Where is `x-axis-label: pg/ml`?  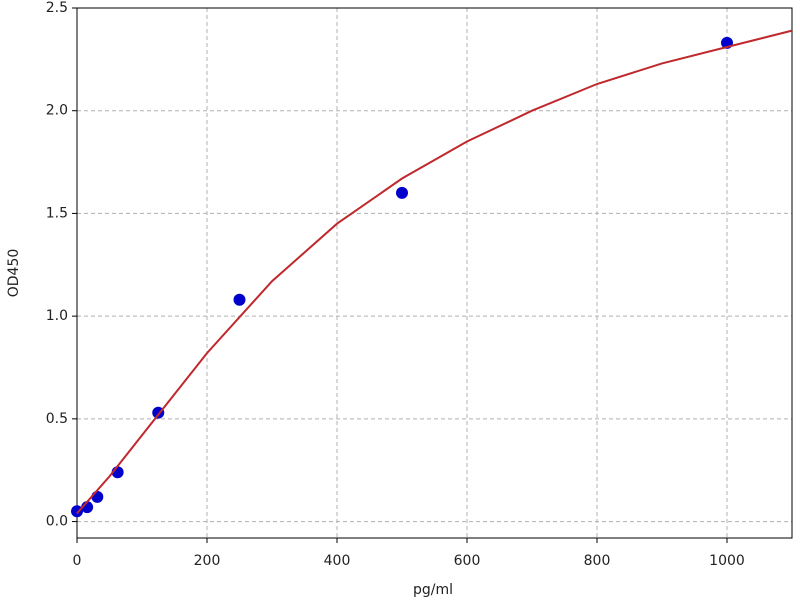 x-axis-label: pg/ml is located at coordinates (433, 590).